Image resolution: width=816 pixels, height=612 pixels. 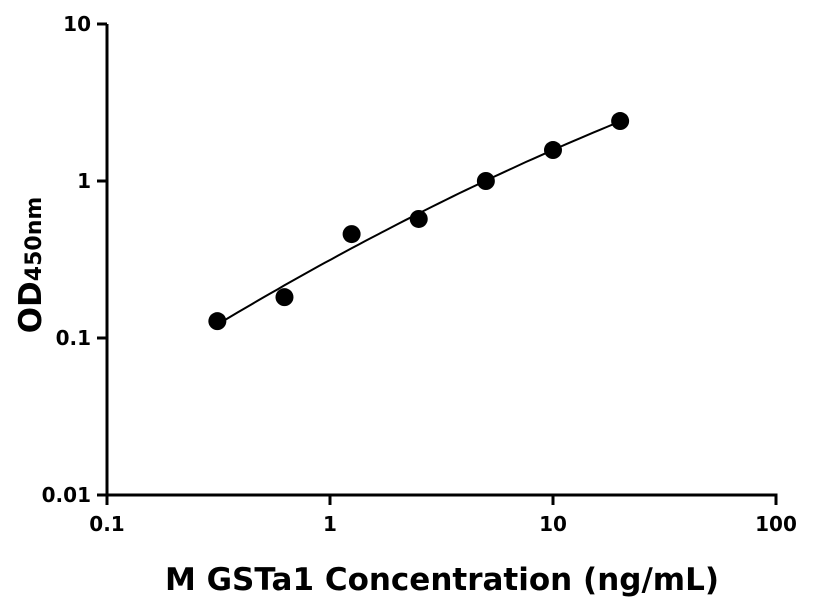 I want to click on y-tick-label: 0.01, so click(x=66, y=495).